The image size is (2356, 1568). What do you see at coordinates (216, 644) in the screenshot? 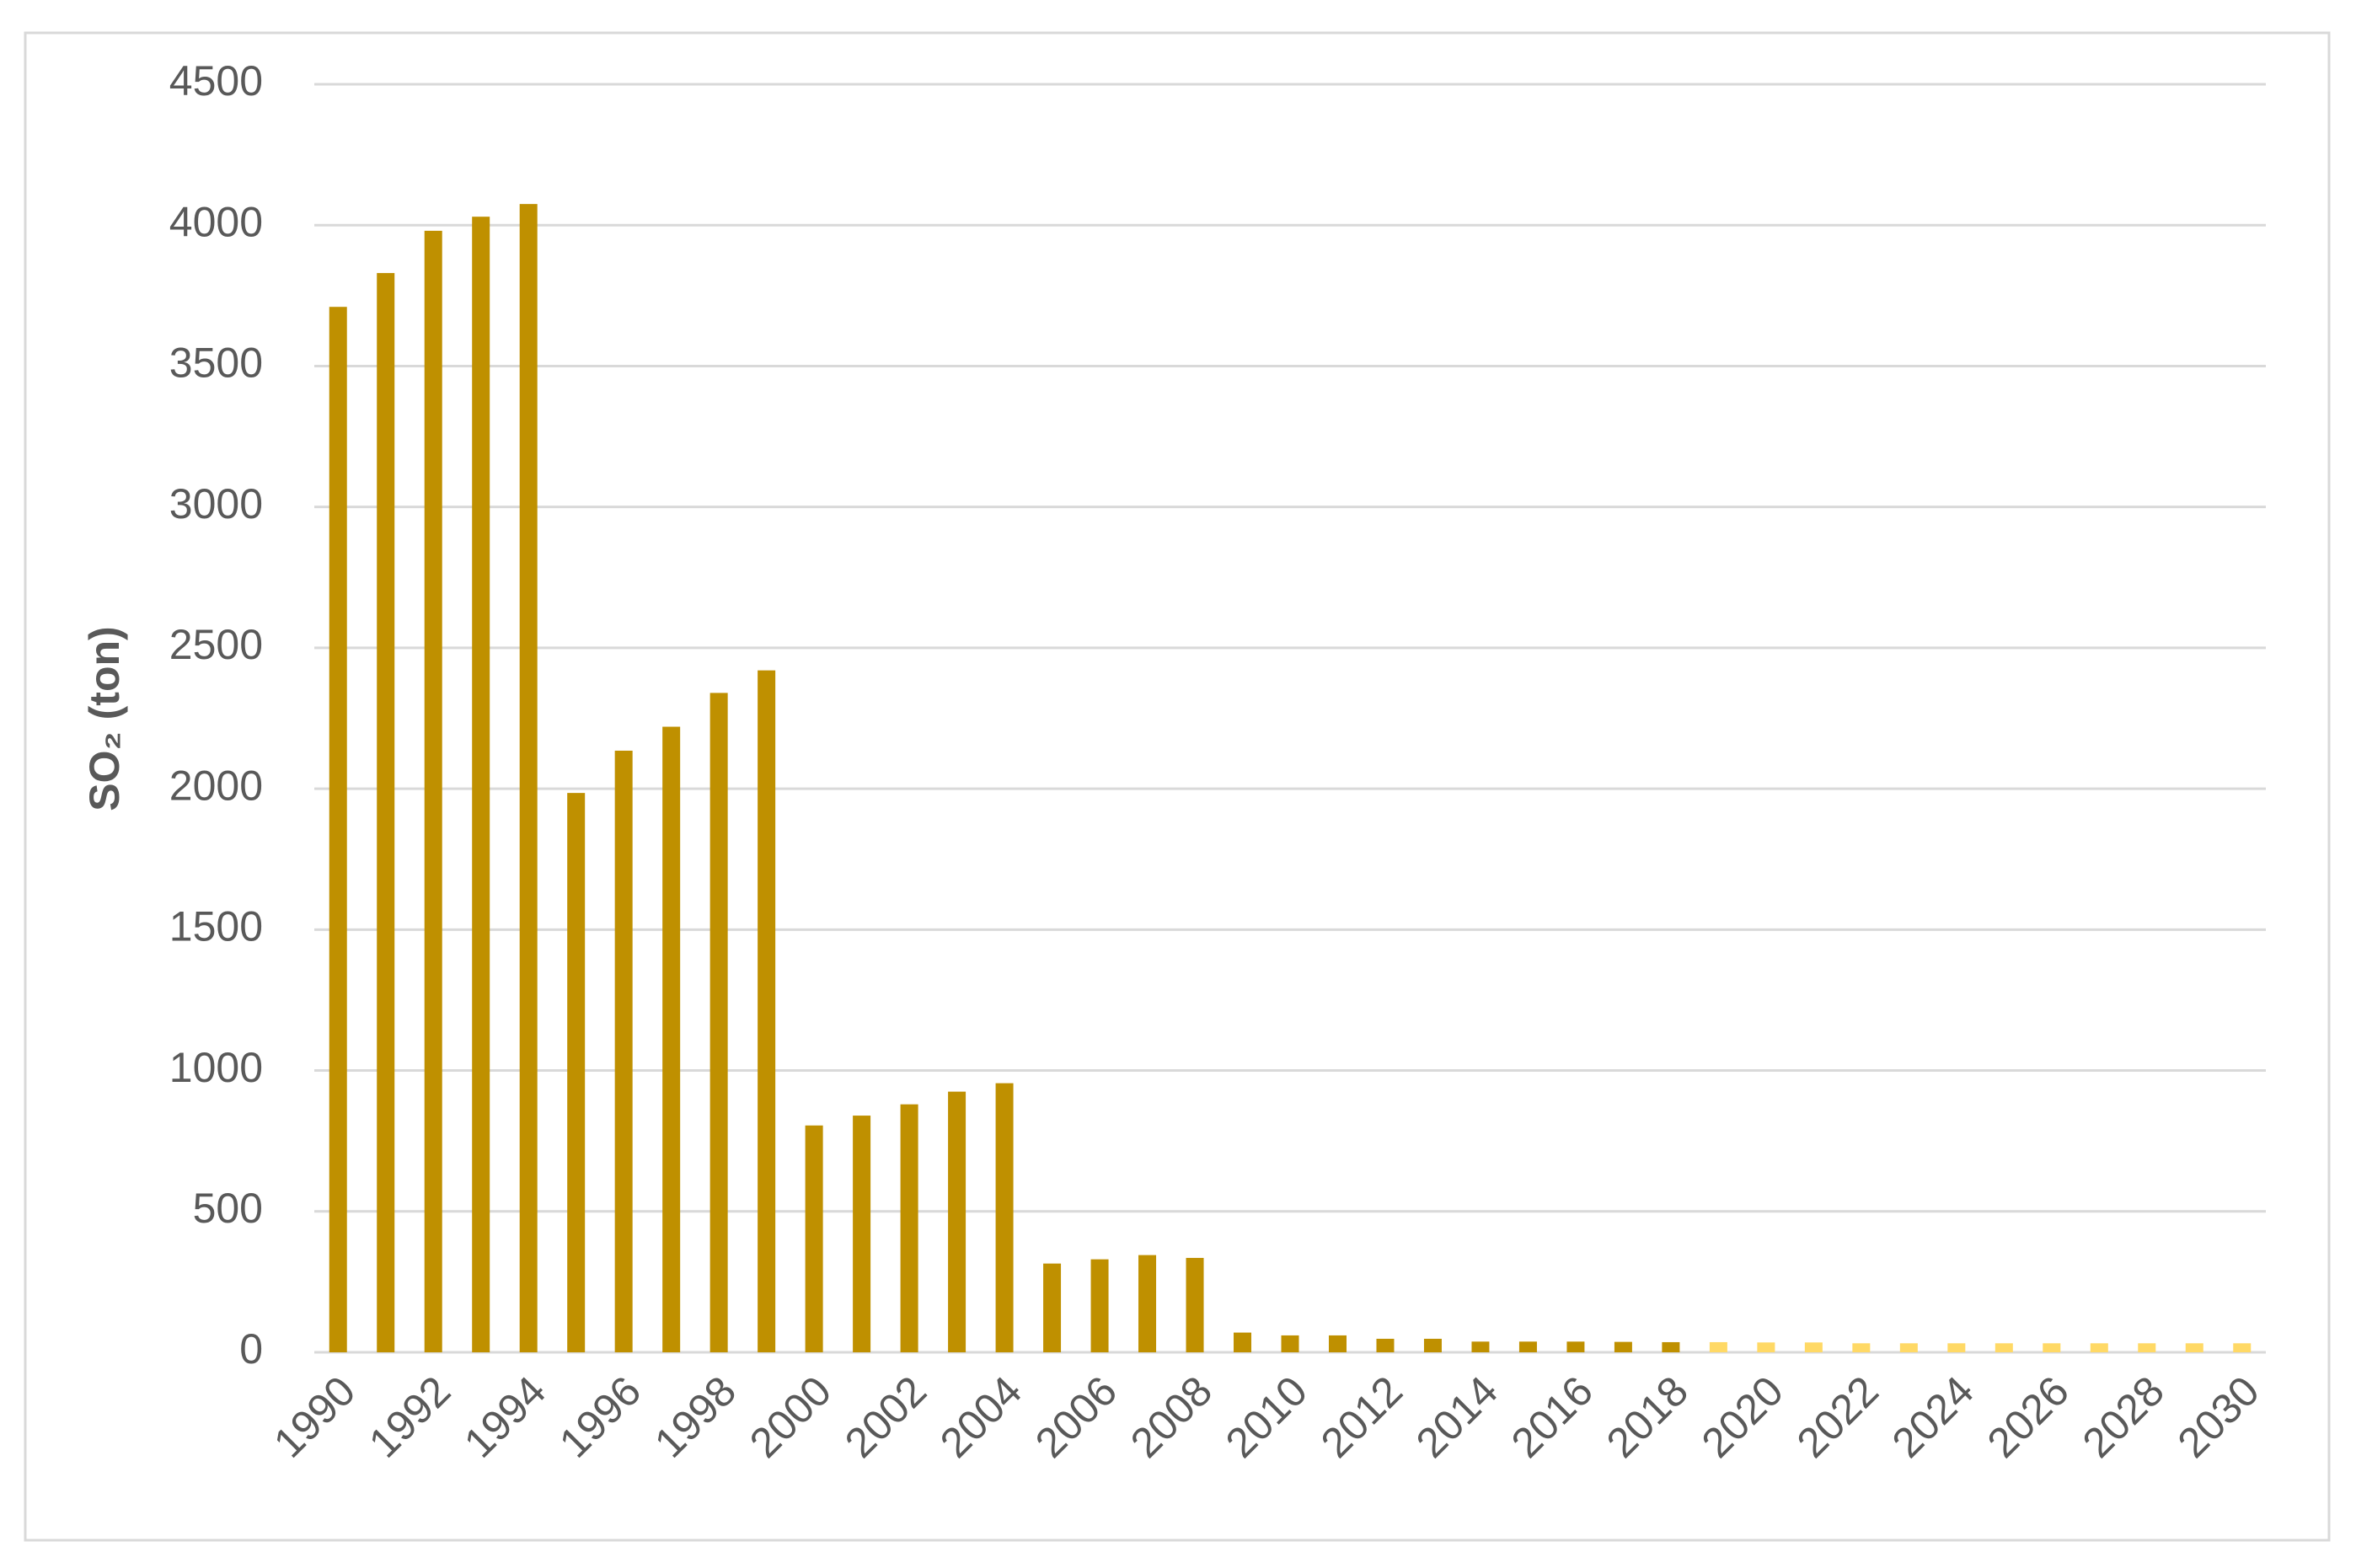
I see `y-tick-label: 2500` at bounding box center [216, 644].